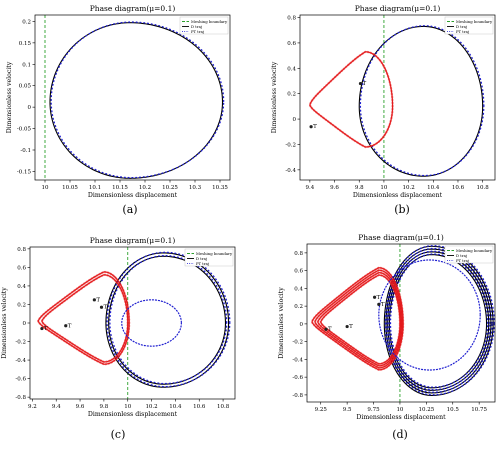 The image size is (500, 453). I want to click on x-tick-label: 9.5, so click(347, 410).